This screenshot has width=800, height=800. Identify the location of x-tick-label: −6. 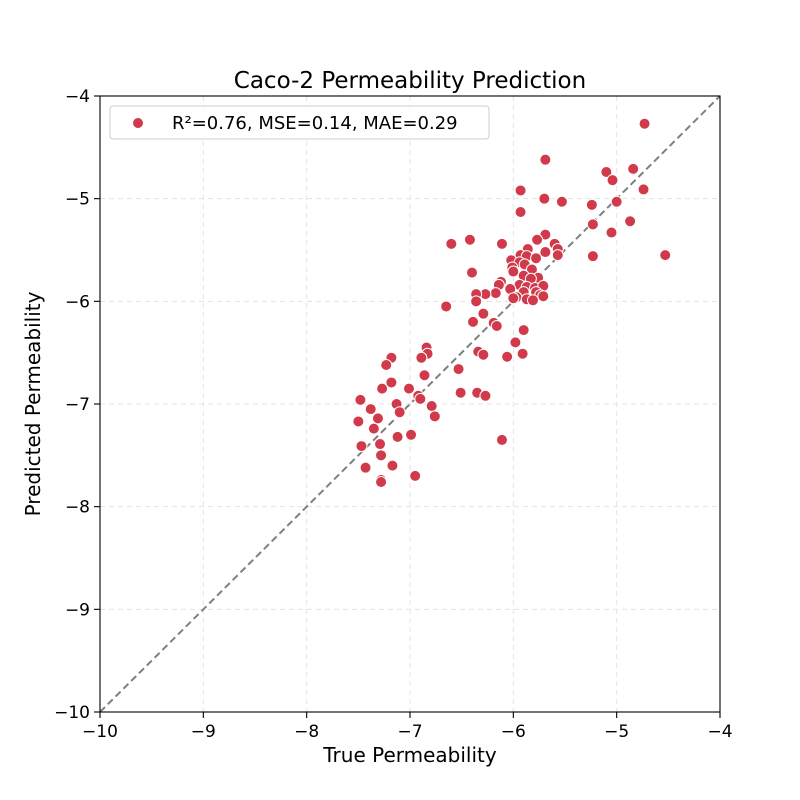
(513, 732).